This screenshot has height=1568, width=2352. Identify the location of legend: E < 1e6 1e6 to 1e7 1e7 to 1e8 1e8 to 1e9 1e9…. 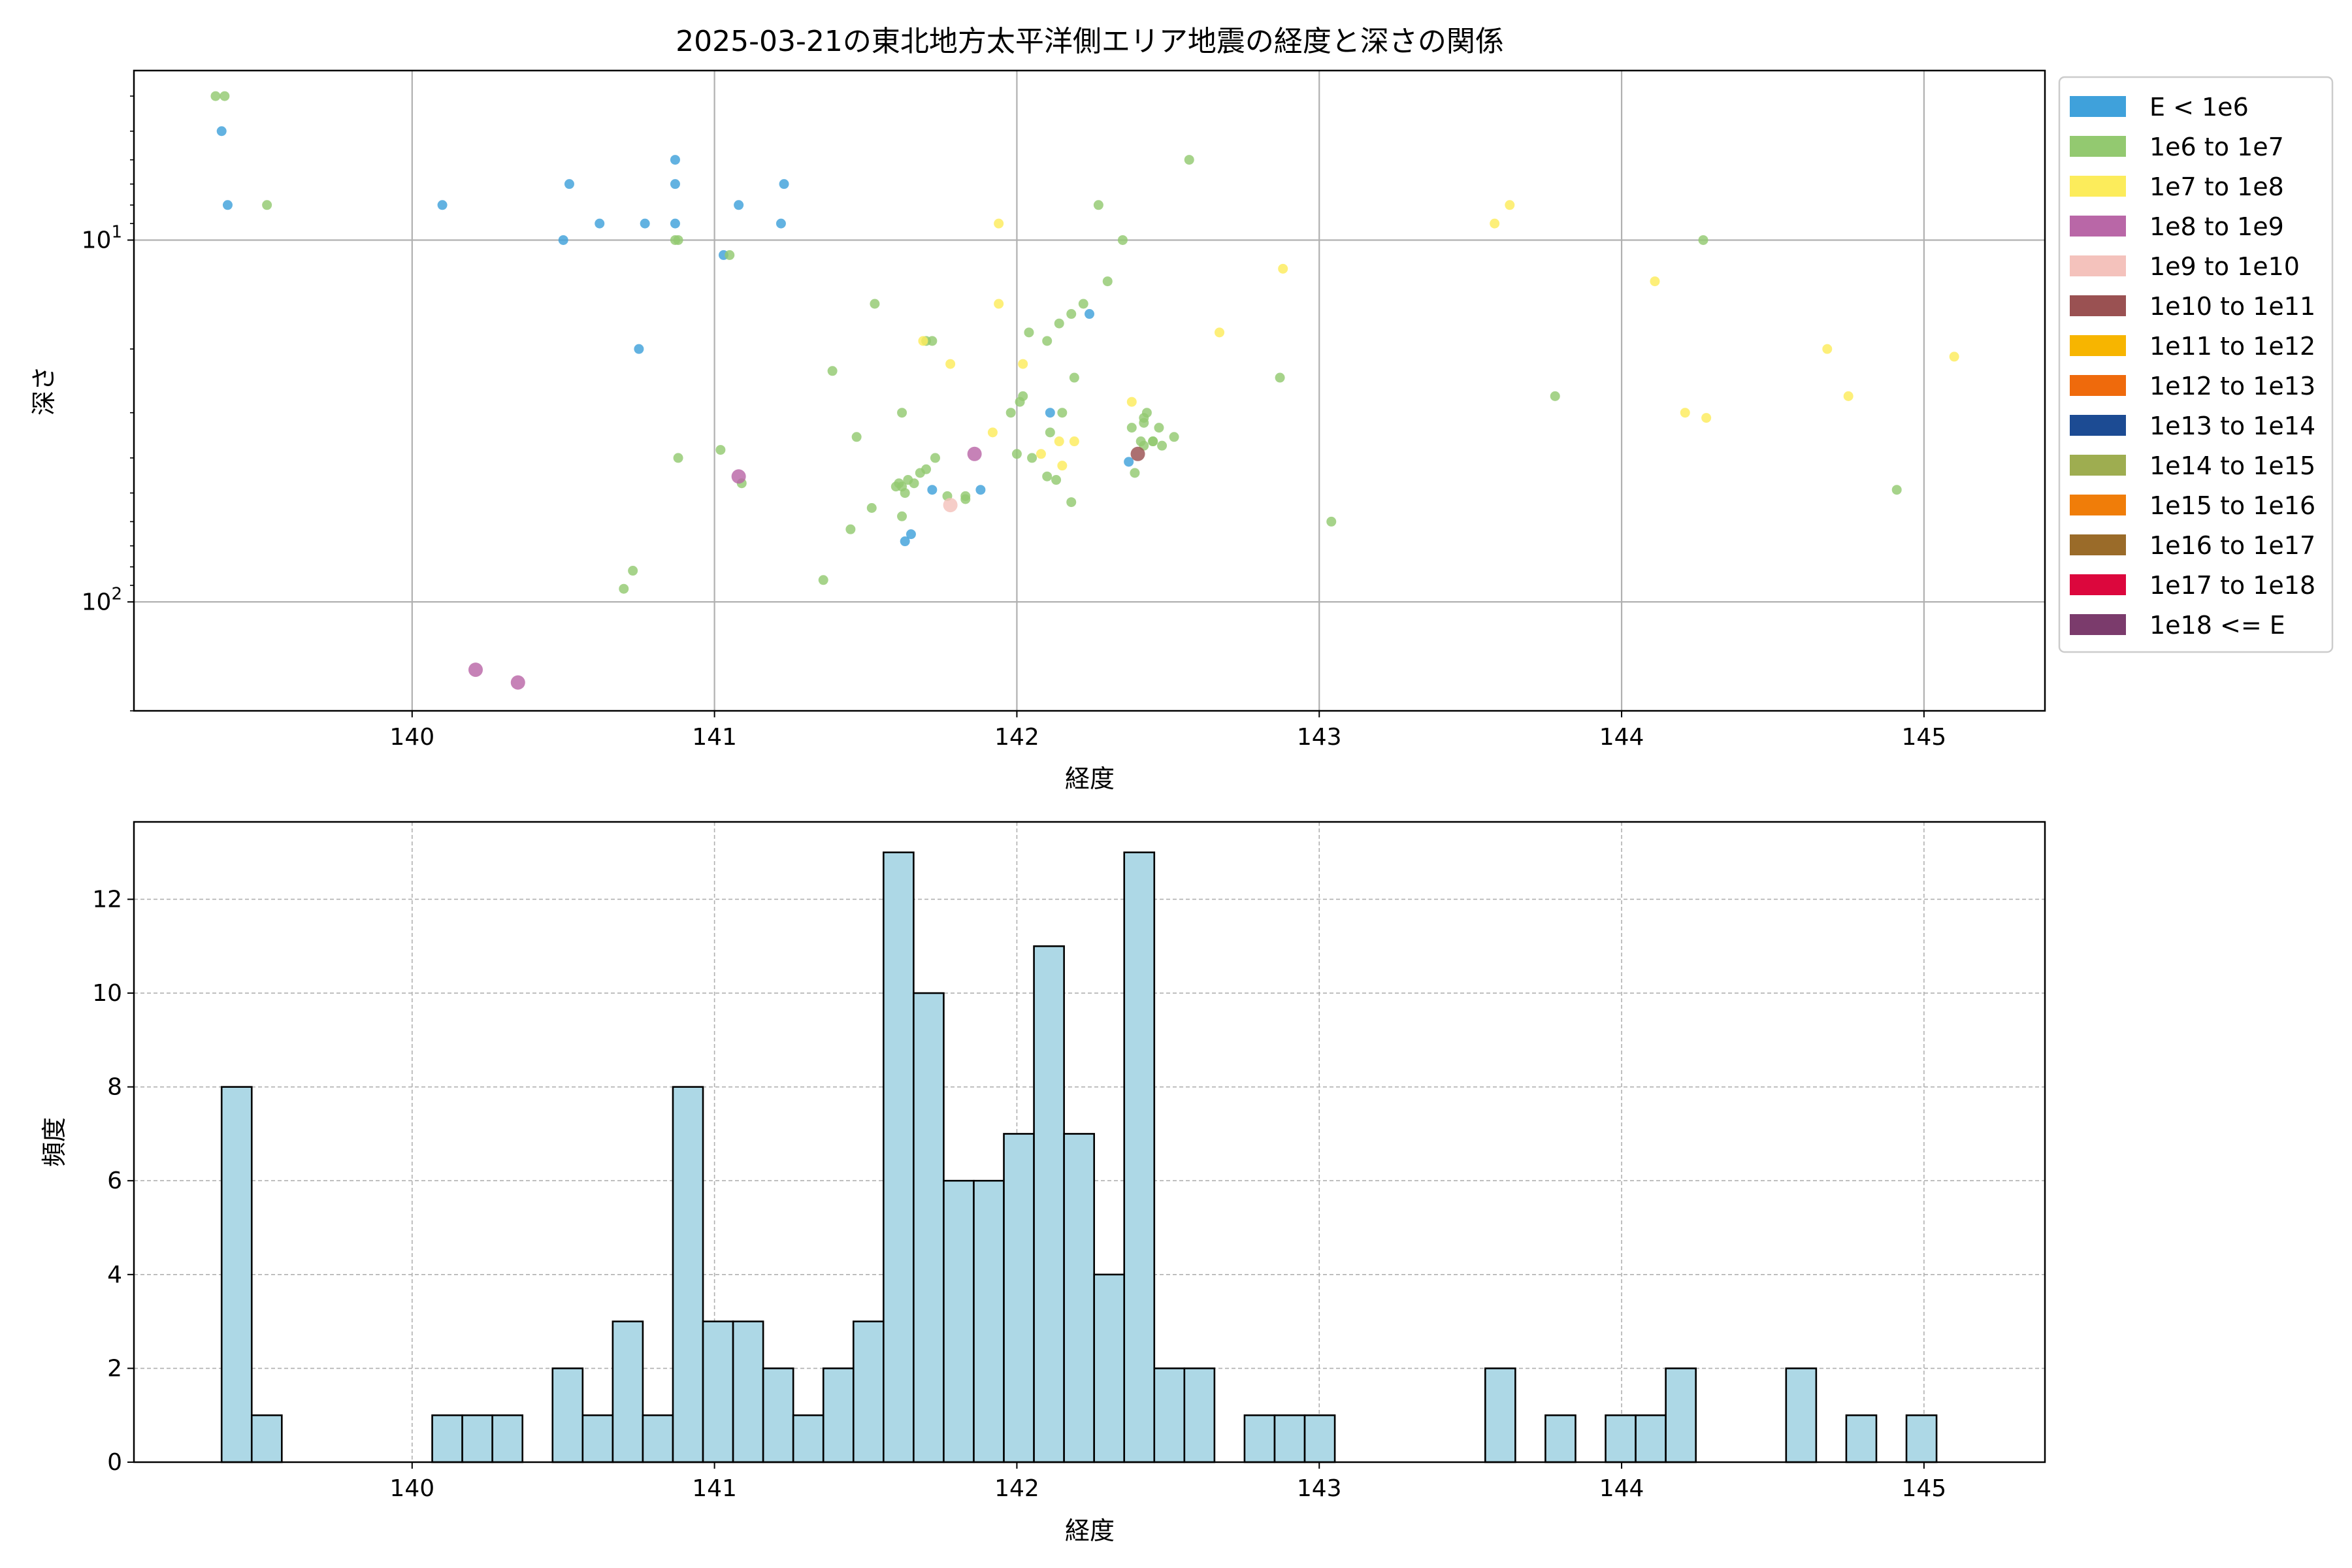
(2196, 364).